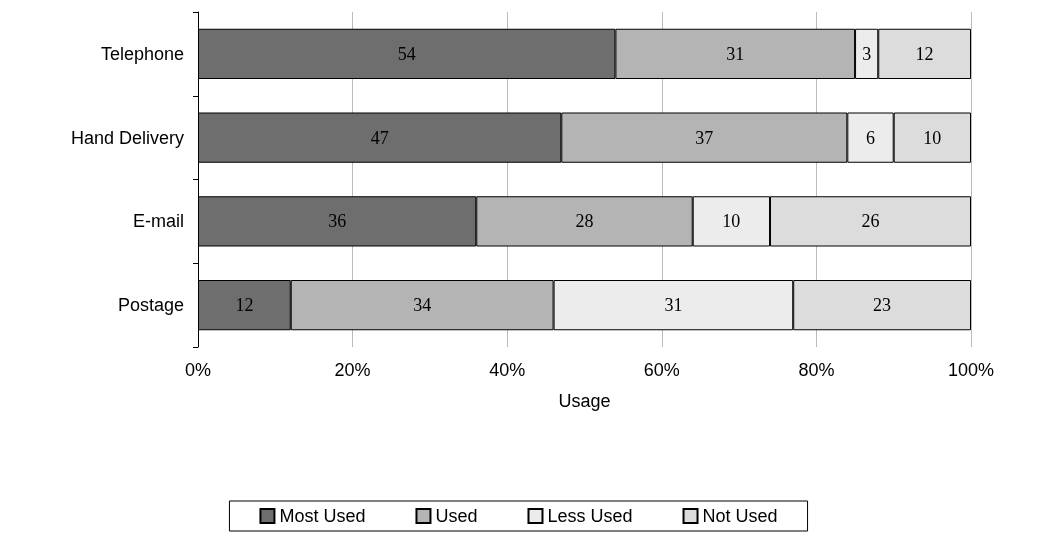  What do you see at coordinates (507, 370) in the screenshot?
I see `x-tick-label: 40%` at bounding box center [507, 370].